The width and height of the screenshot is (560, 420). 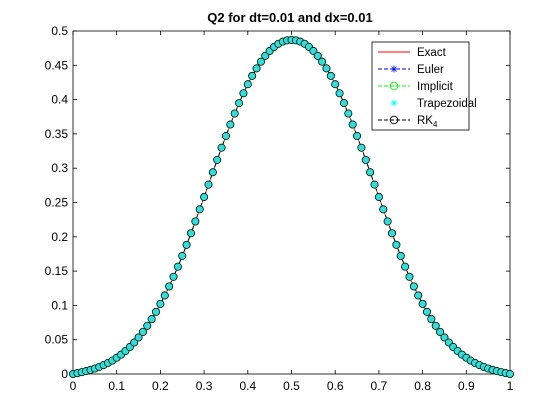 What do you see at coordinates (57, 271) in the screenshot?
I see `y-tick-label: 0.15` at bounding box center [57, 271].